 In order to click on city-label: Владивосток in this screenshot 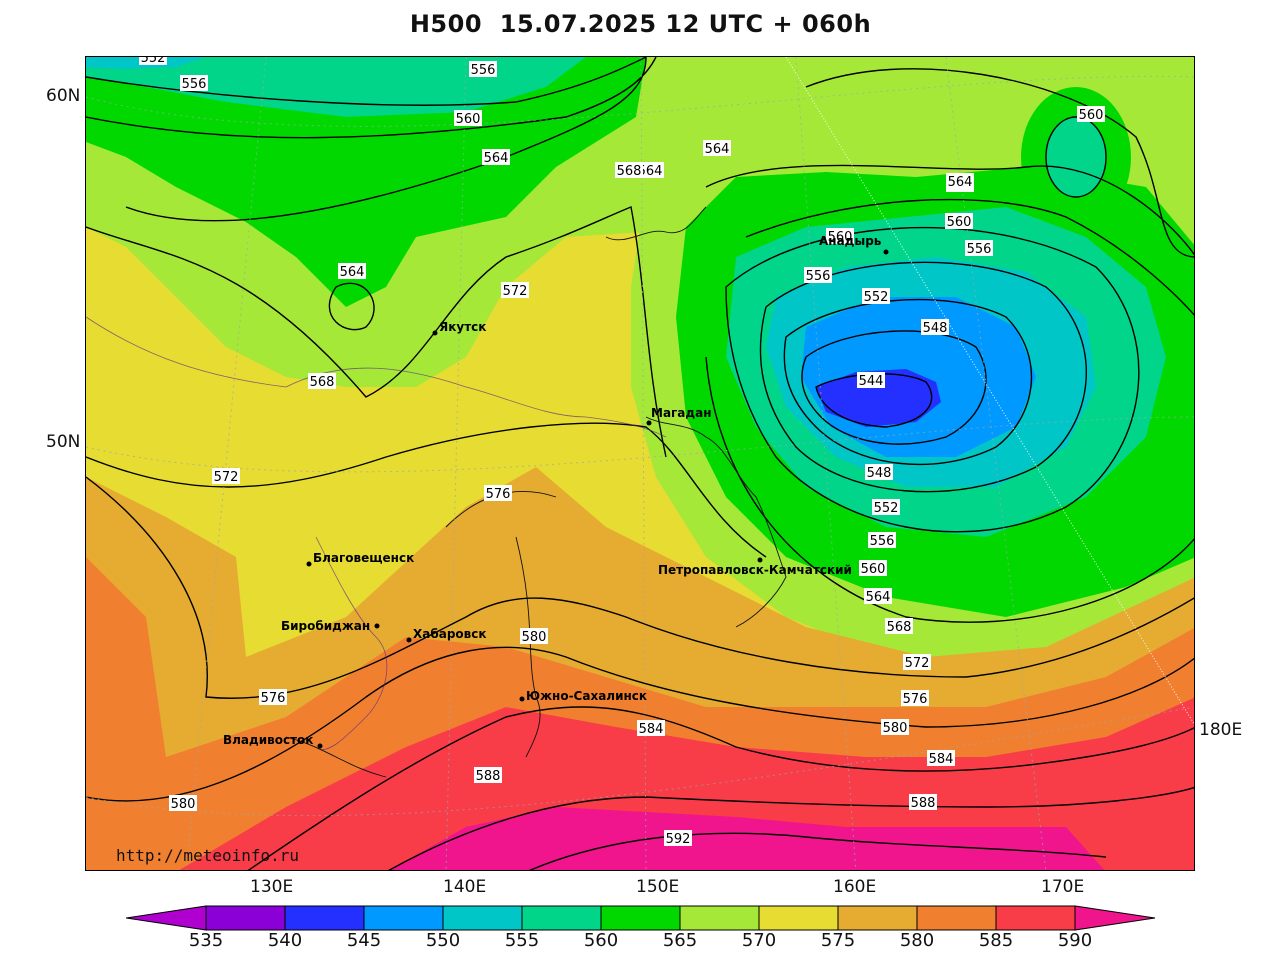, I will do `click(268, 740)`.